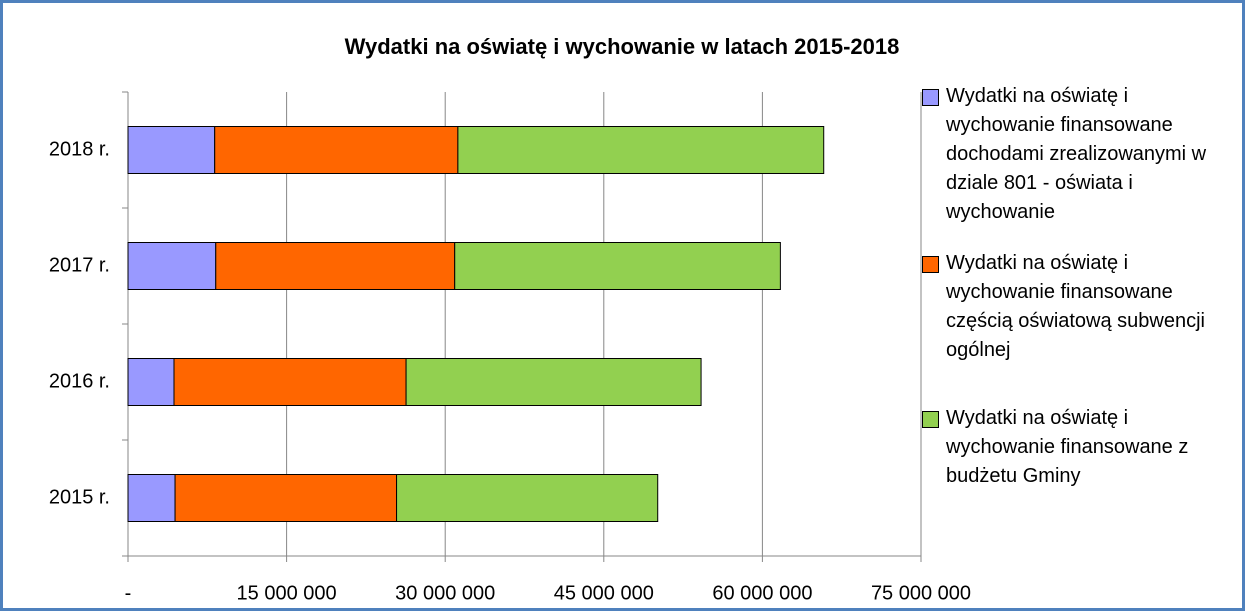 Image resolution: width=1245 pixels, height=611 pixels. I want to click on y-tick-label: 2015 r., so click(79, 497).